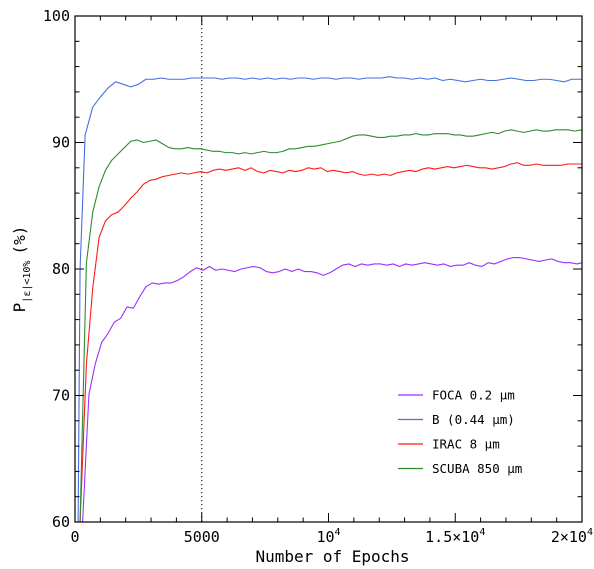  I want to click on x-axis-title: Number of Epochs, so click(332, 556).